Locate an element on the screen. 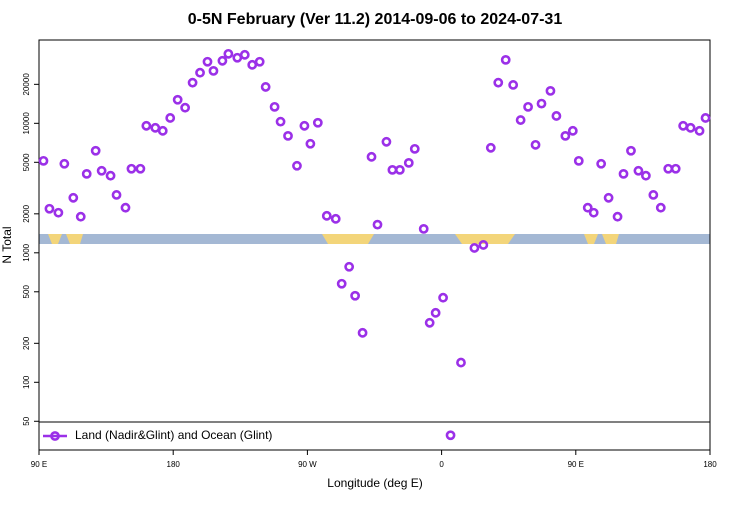  y-tick-label: 500 is located at coordinates (26, 292).